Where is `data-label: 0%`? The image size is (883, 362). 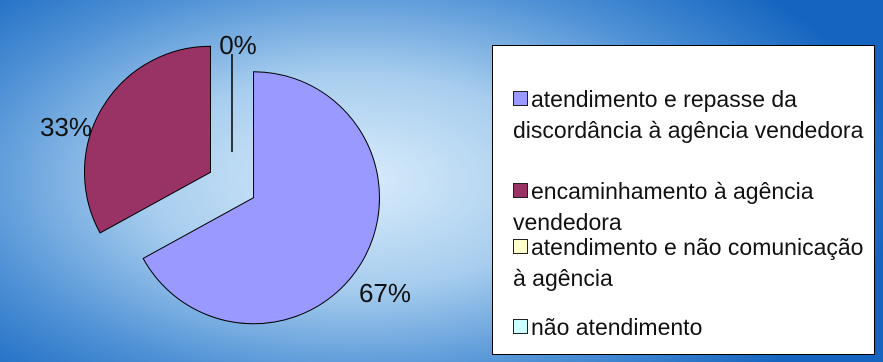 data-label: 0% is located at coordinates (238, 45).